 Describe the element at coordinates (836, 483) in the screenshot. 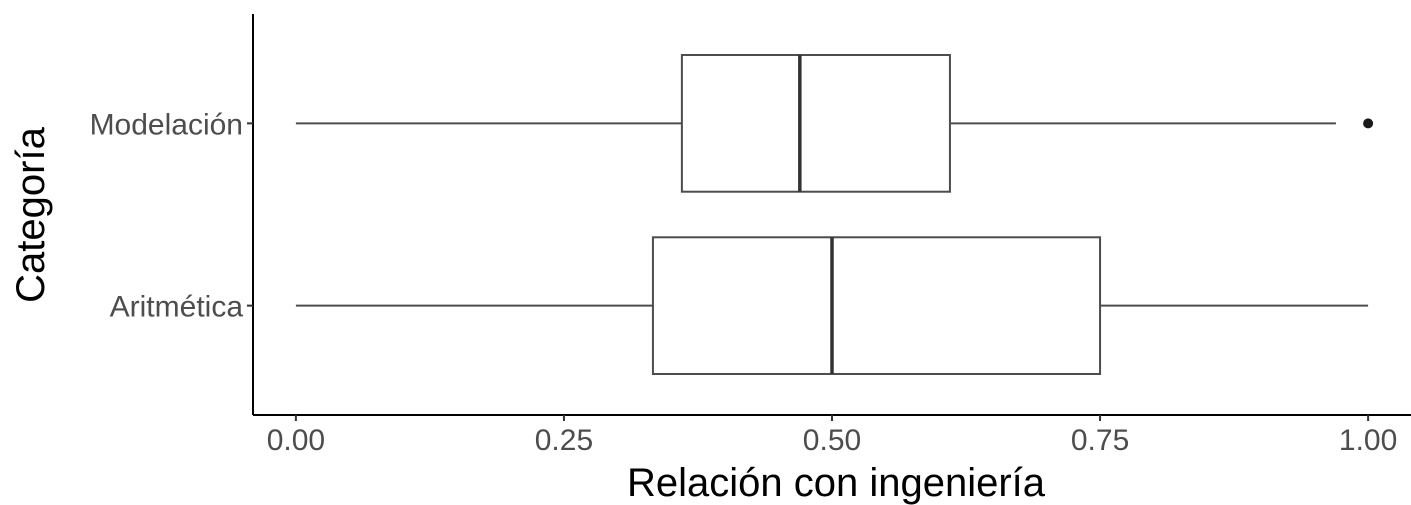

I see `x-axis-title: Relación con ingeniería` at that location.